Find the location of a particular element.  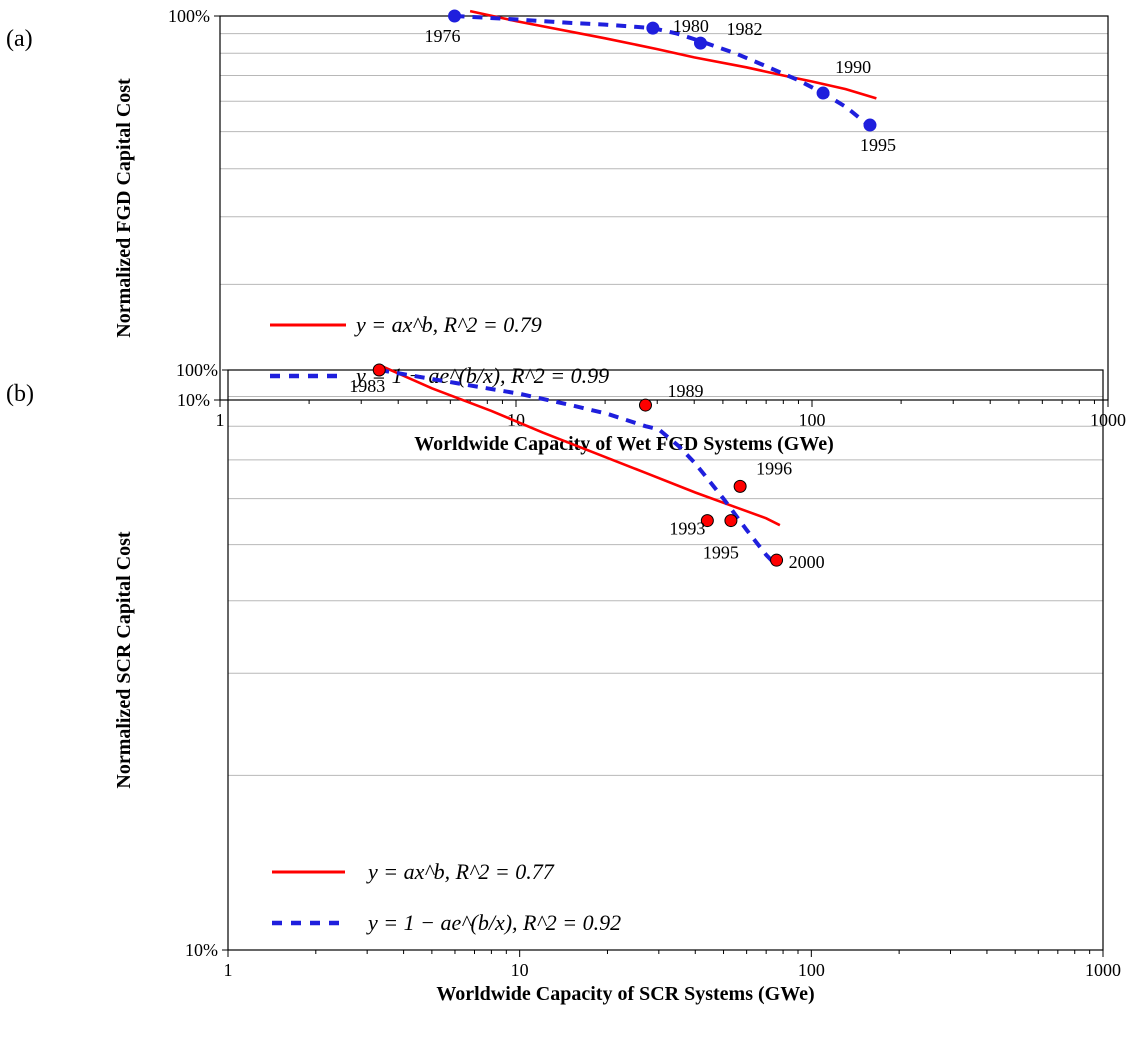

panel-label: (a) is located at coordinates (19, 39).